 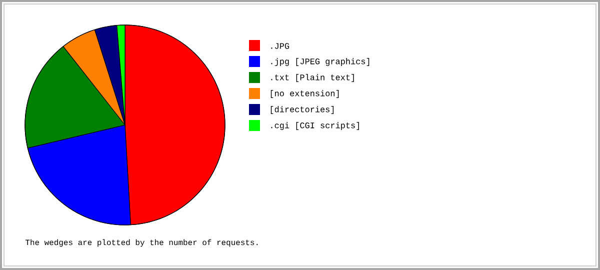 I want to click on legend-label: [no extension], so click(x=304, y=94).